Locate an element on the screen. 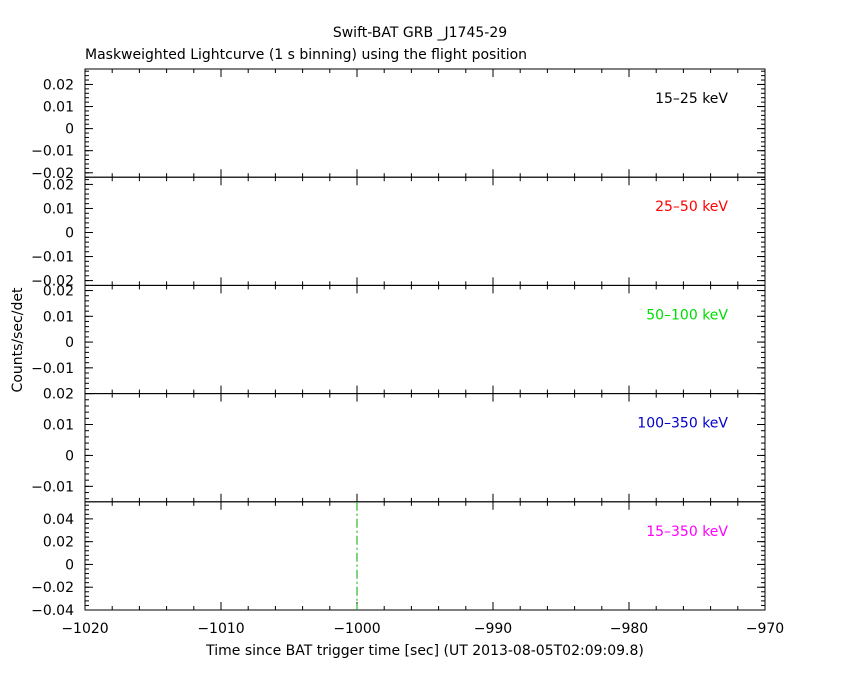  x-tick-label: −1000 is located at coordinates (356, 629).